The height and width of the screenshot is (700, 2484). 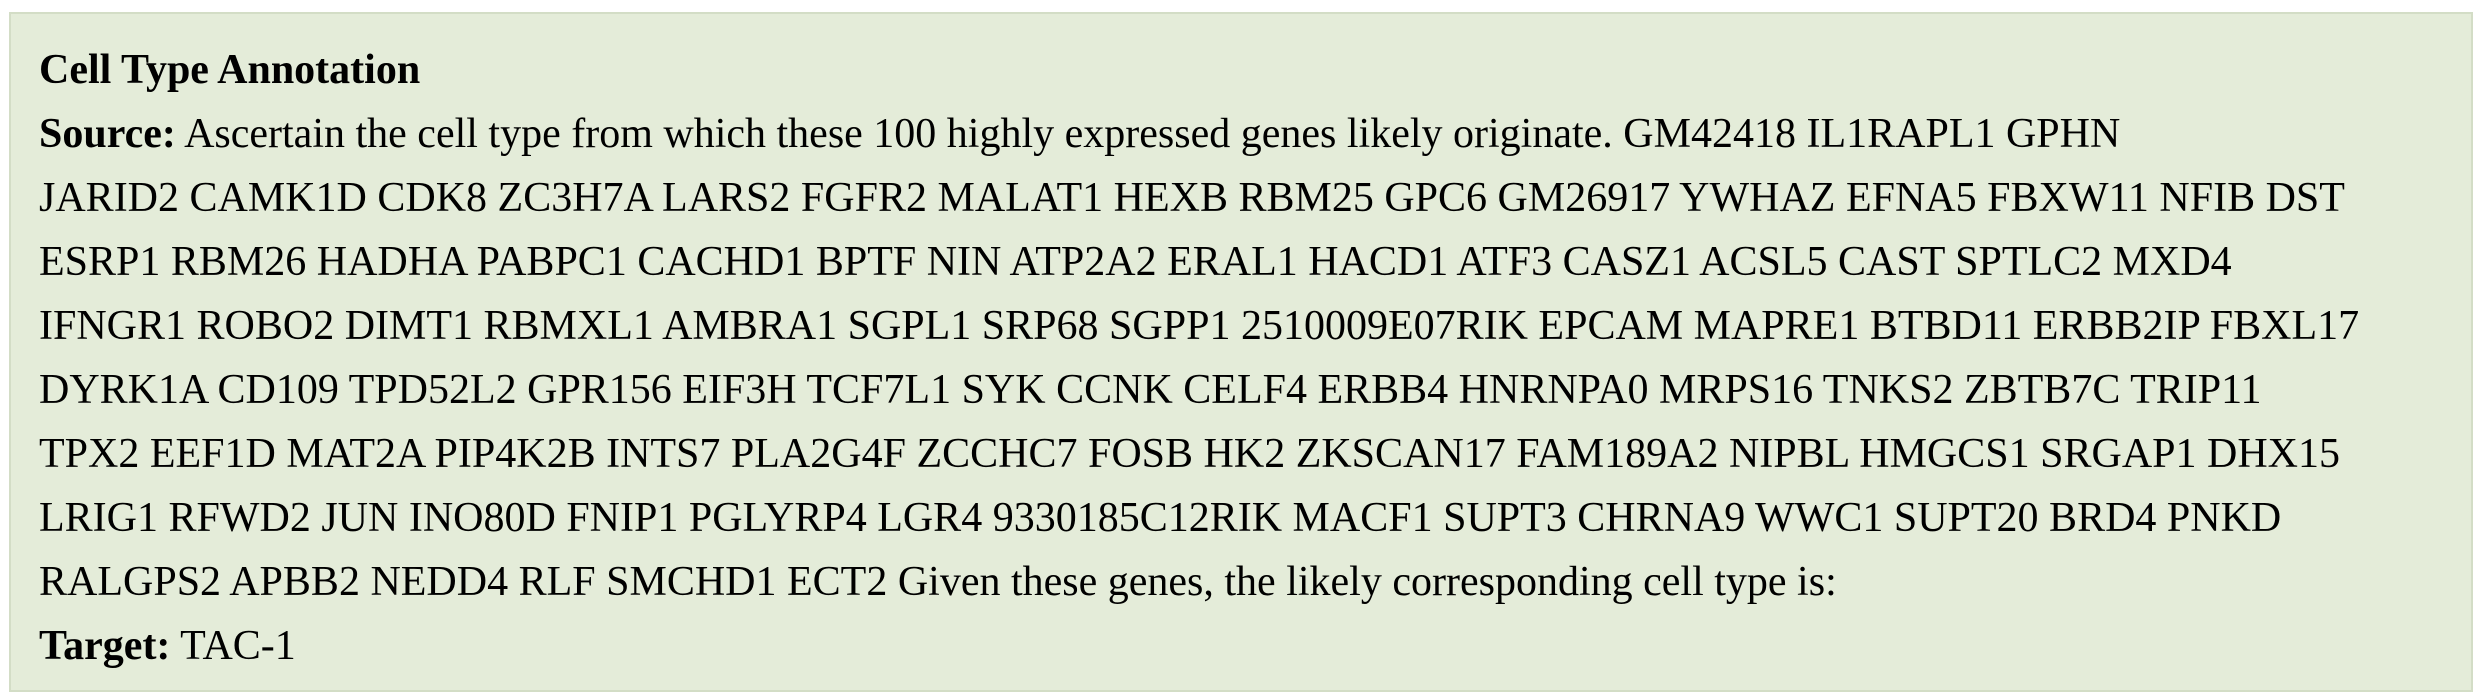 What do you see at coordinates (105, 646) in the screenshot?
I see `target-label: Target:` at bounding box center [105, 646].